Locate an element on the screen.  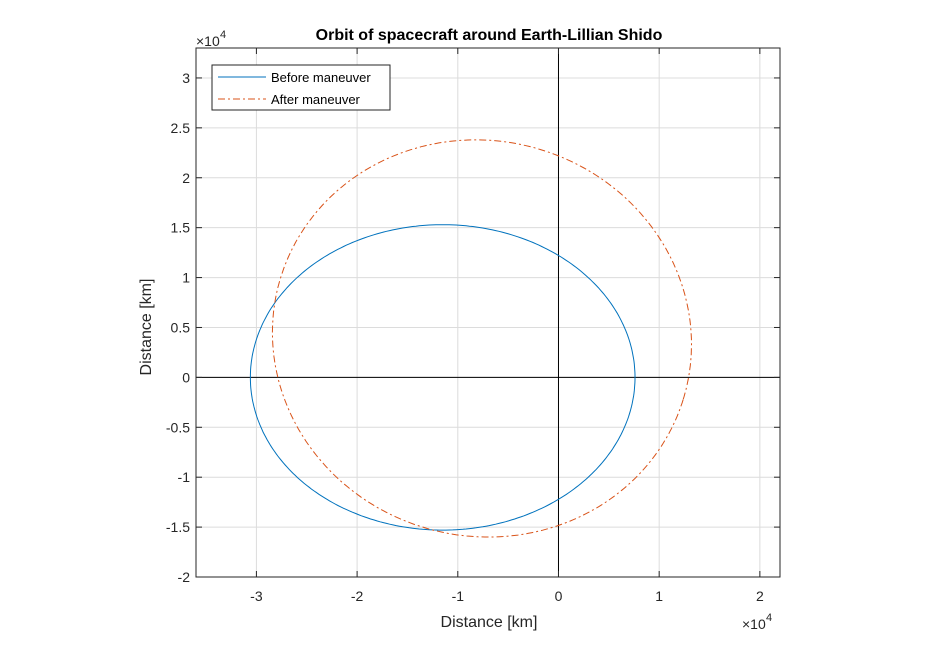
legend: Before maneuver After maneuver is located at coordinates (301, 87).